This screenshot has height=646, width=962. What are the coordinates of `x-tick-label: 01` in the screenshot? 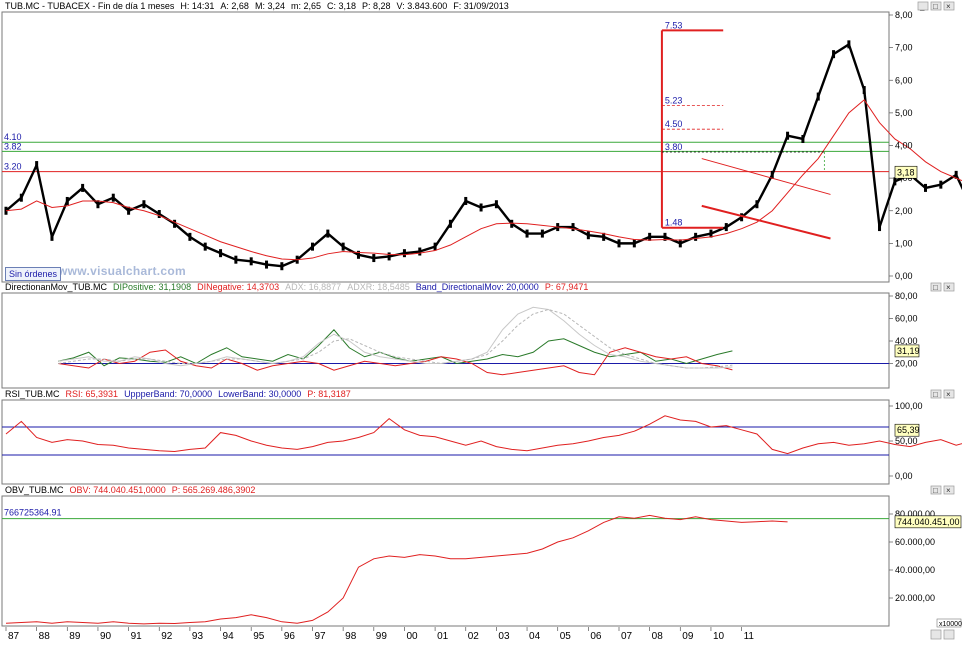 It's located at (443, 636).